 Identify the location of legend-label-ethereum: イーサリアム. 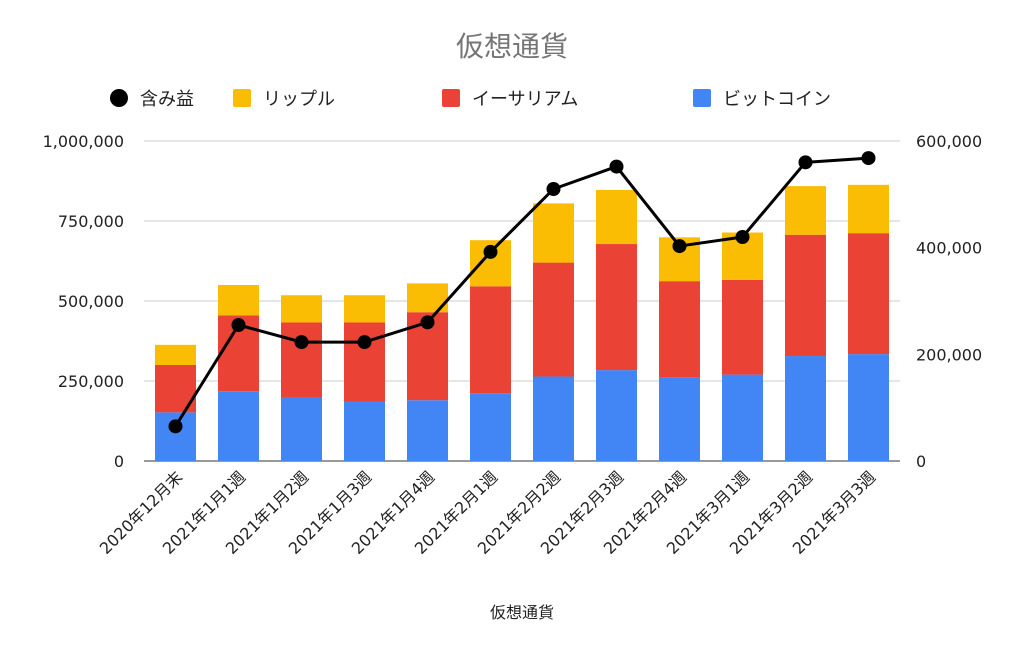
(525, 99).